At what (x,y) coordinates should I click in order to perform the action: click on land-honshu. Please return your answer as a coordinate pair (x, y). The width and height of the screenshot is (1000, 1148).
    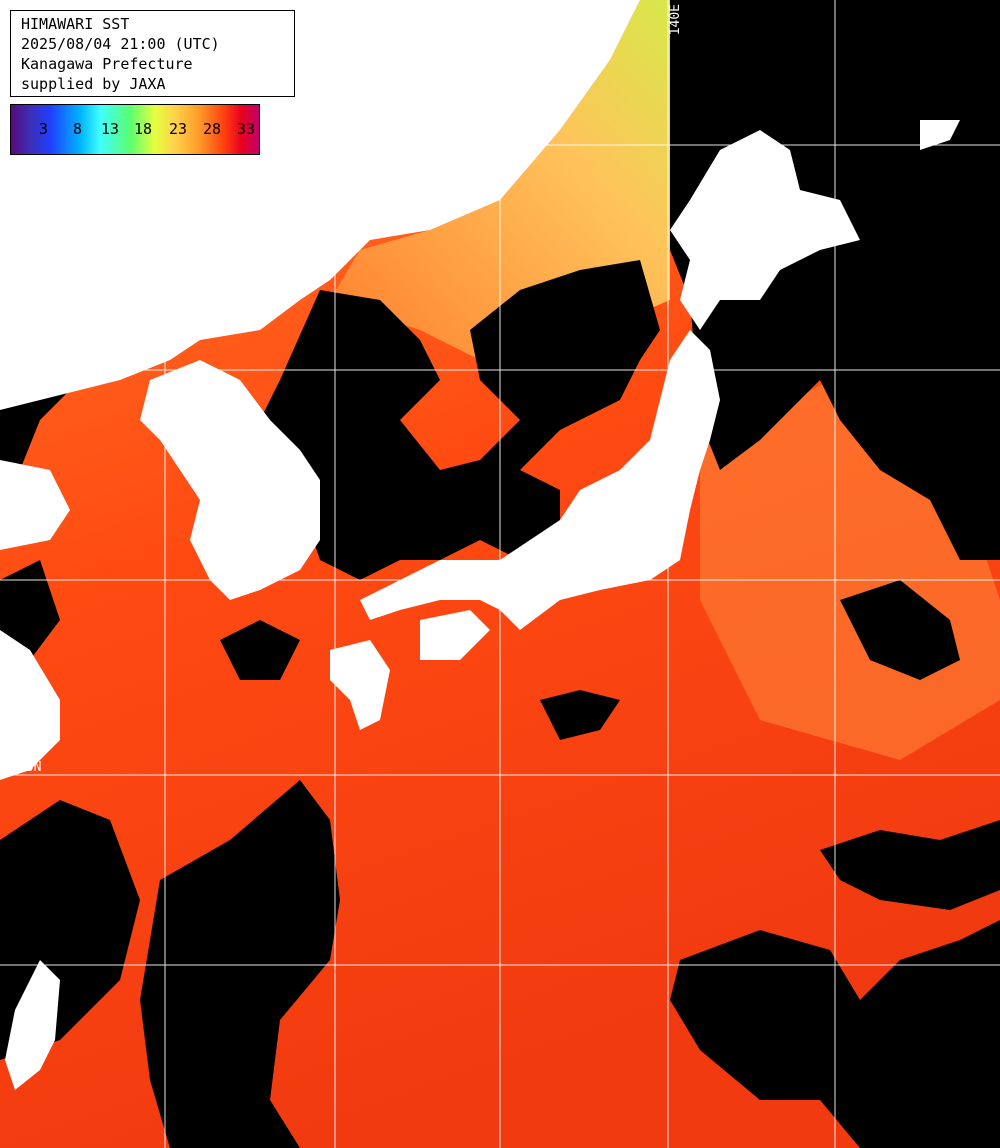
    Looking at the image, I should click on (540, 480).